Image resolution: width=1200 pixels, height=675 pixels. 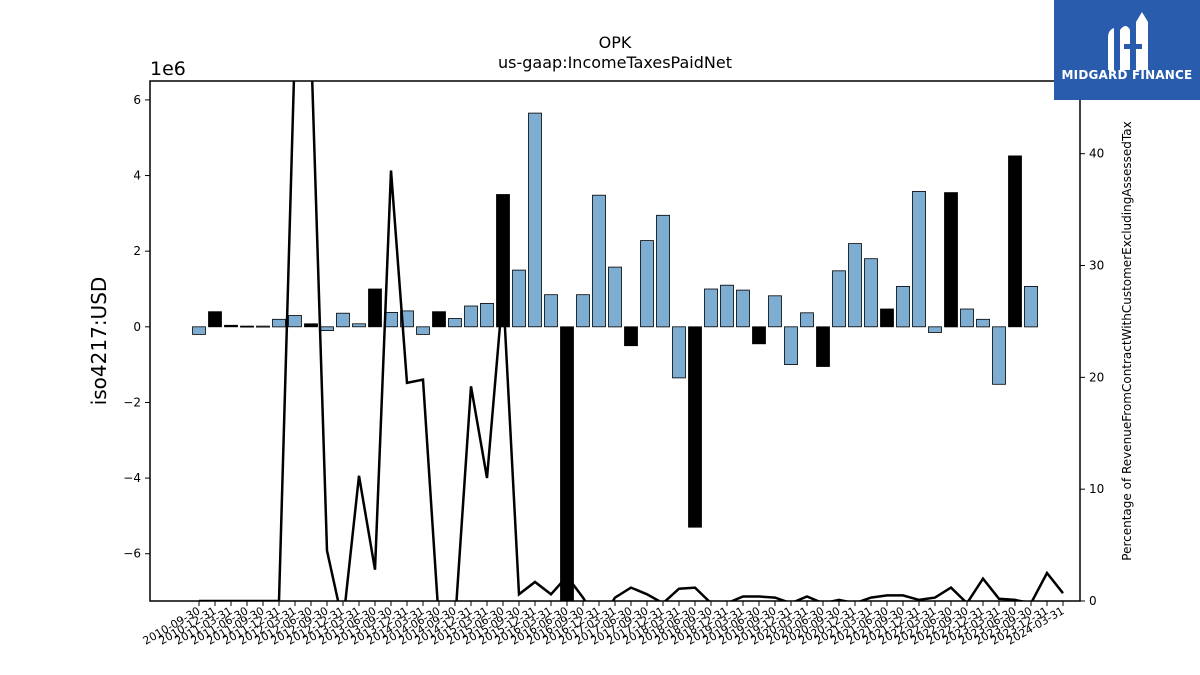 What do you see at coordinates (132, 402) in the screenshot?
I see `y-tick-label: −2` at bounding box center [132, 402].